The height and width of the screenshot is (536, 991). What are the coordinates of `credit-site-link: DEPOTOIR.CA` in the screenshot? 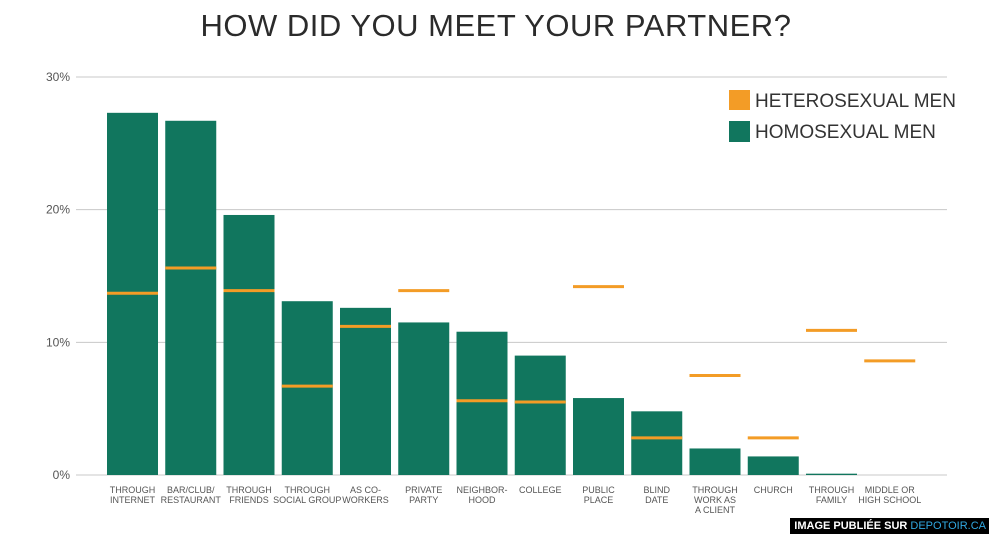 It's located at (948, 526).